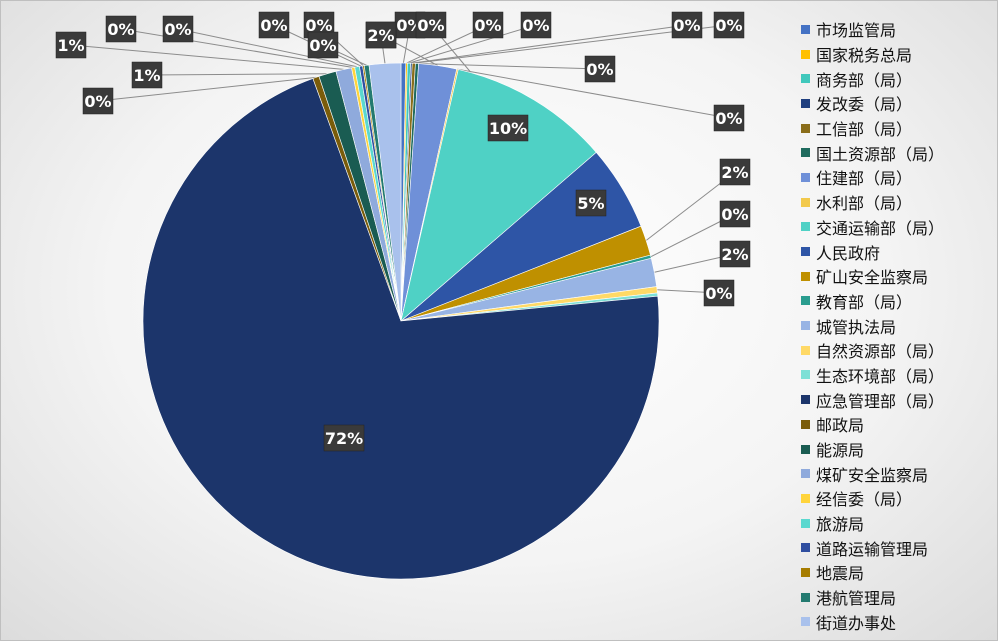  I want to click on data-label-8: 10%, so click(508, 128).